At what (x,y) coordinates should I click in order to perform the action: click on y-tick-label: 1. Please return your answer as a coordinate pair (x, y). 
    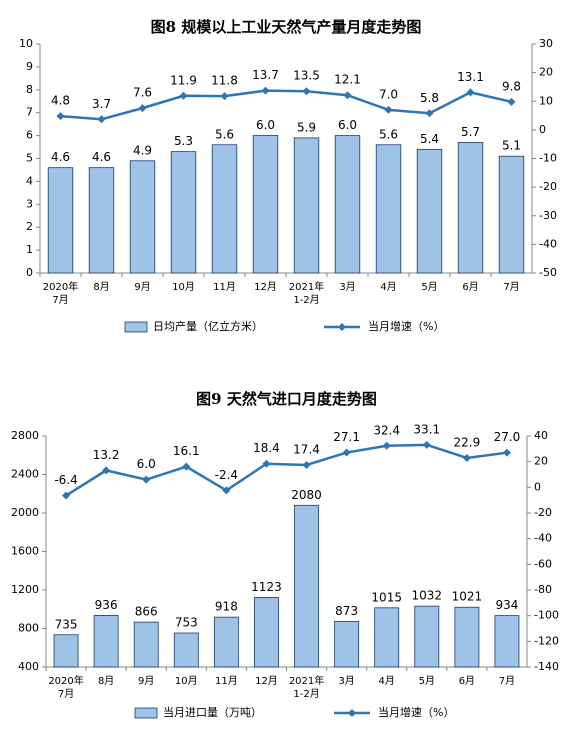
    Looking at the image, I should click on (29, 249).